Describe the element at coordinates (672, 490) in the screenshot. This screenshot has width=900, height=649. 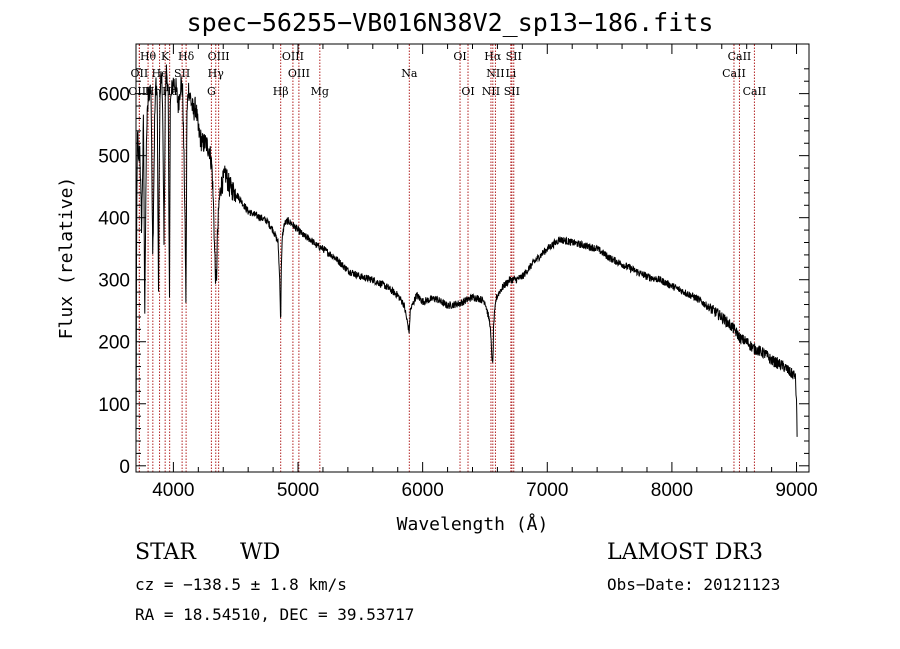
I see `x-tick-label: 8000` at that location.